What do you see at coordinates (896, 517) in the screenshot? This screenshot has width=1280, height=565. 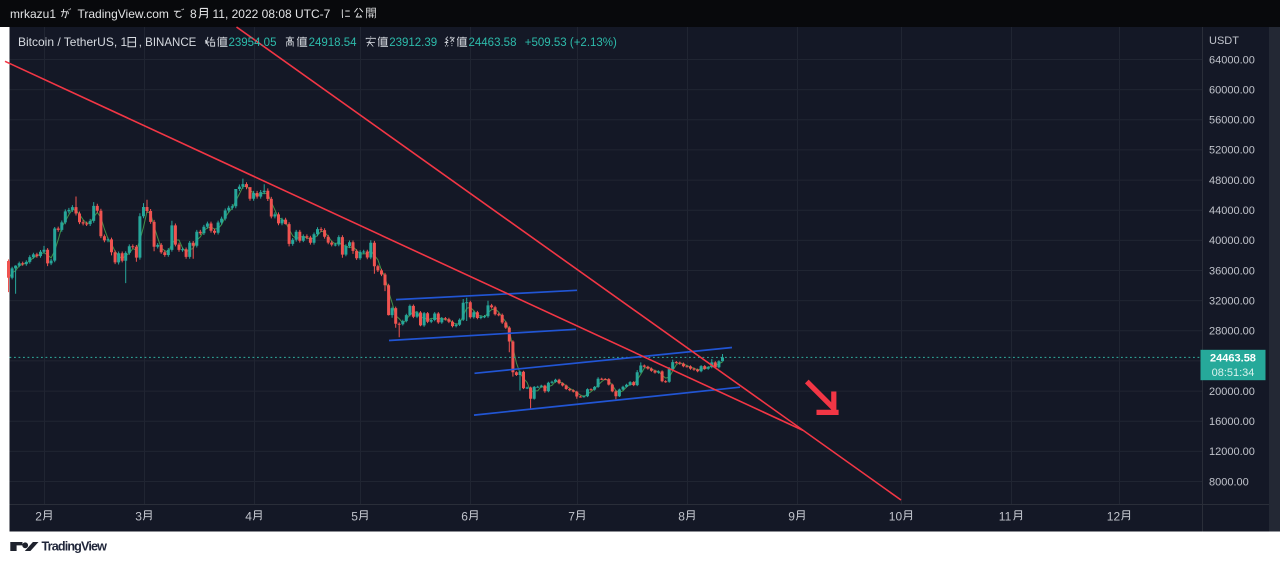 I see `svg-text: 10` at bounding box center [896, 517].